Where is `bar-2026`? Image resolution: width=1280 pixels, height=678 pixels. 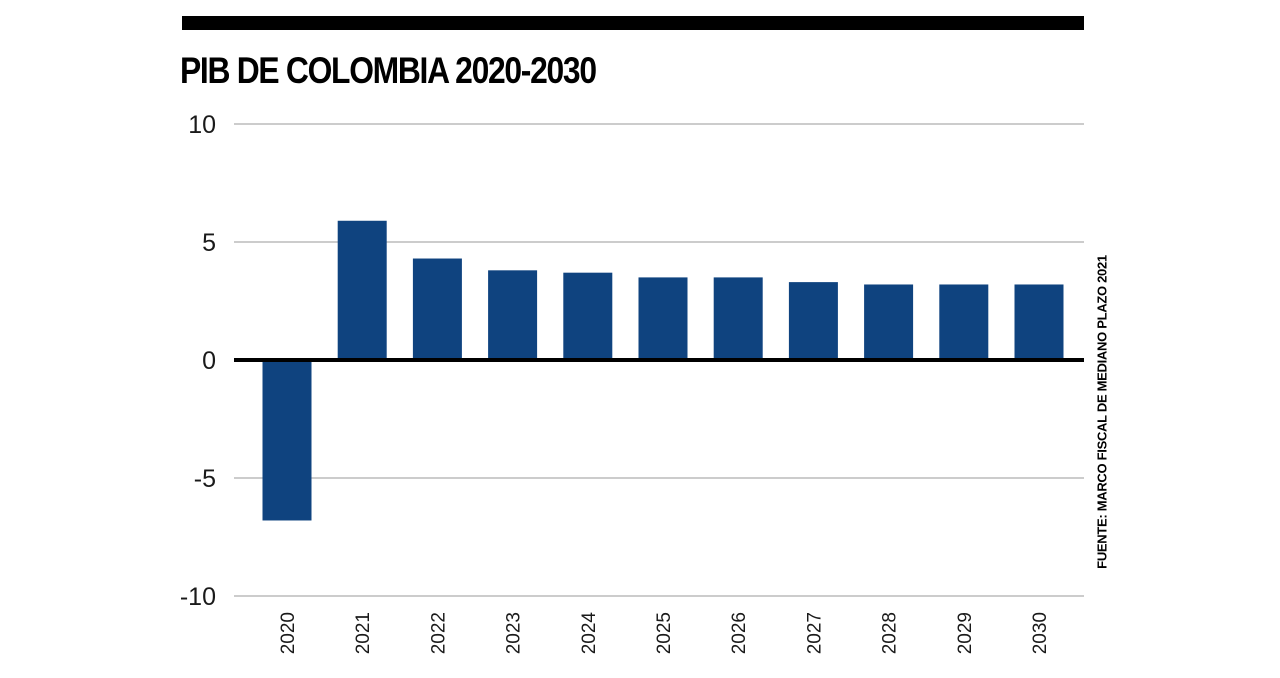 bar-2026 is located at coordinates (738, 318).